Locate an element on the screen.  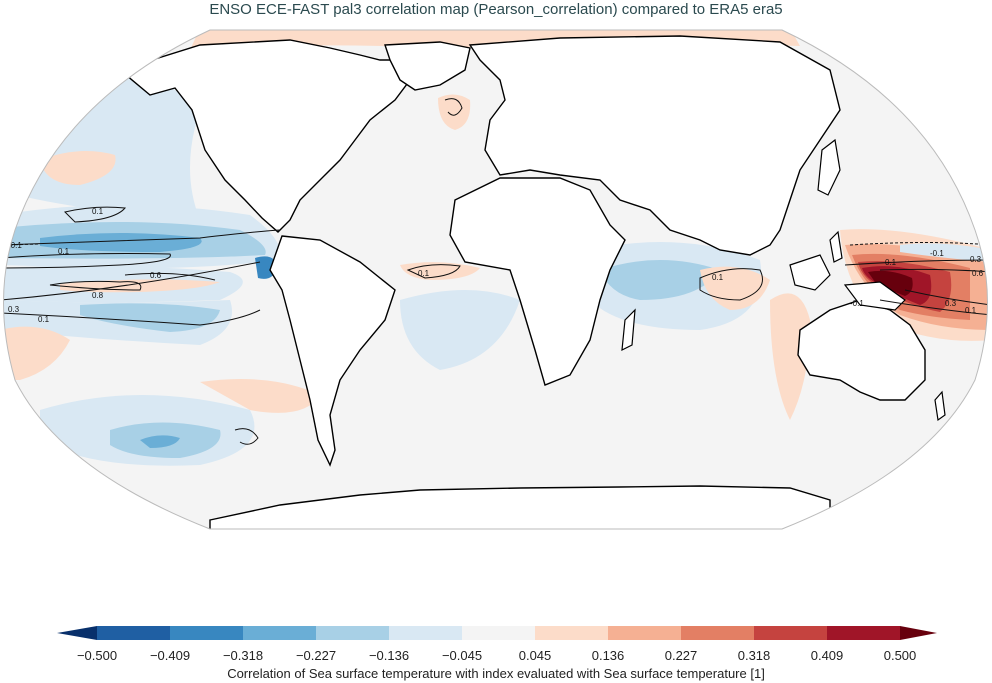
tick-label: 0.136 is located at coordinates (608, 655).